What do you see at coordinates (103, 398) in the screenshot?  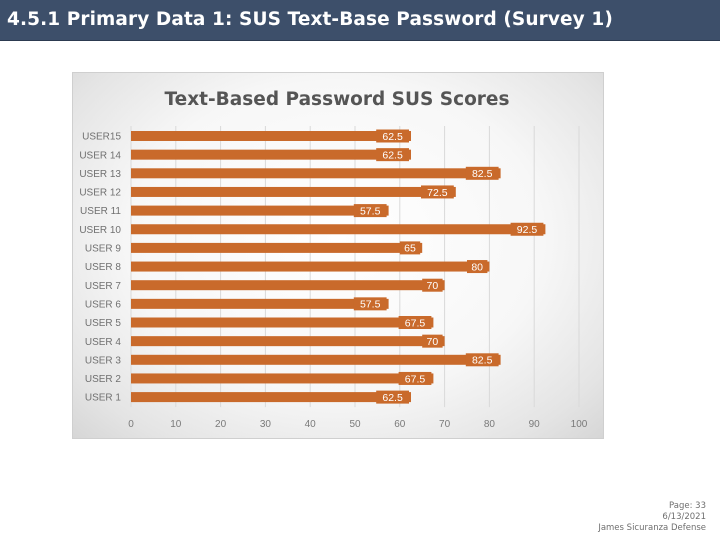 I see `category-label: USER 1` at bounding box center [103, 398].